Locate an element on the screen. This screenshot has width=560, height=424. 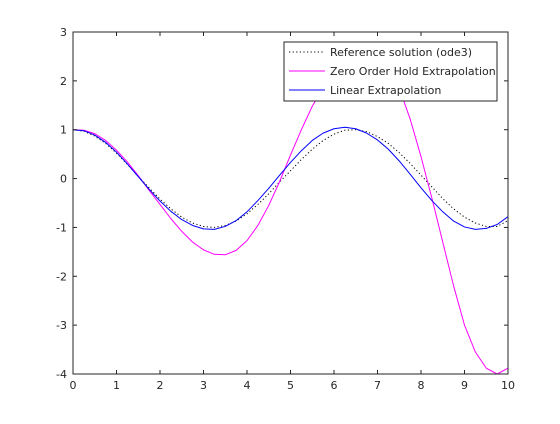
y-tick-label: 0 is located at coordinates (63, 179).